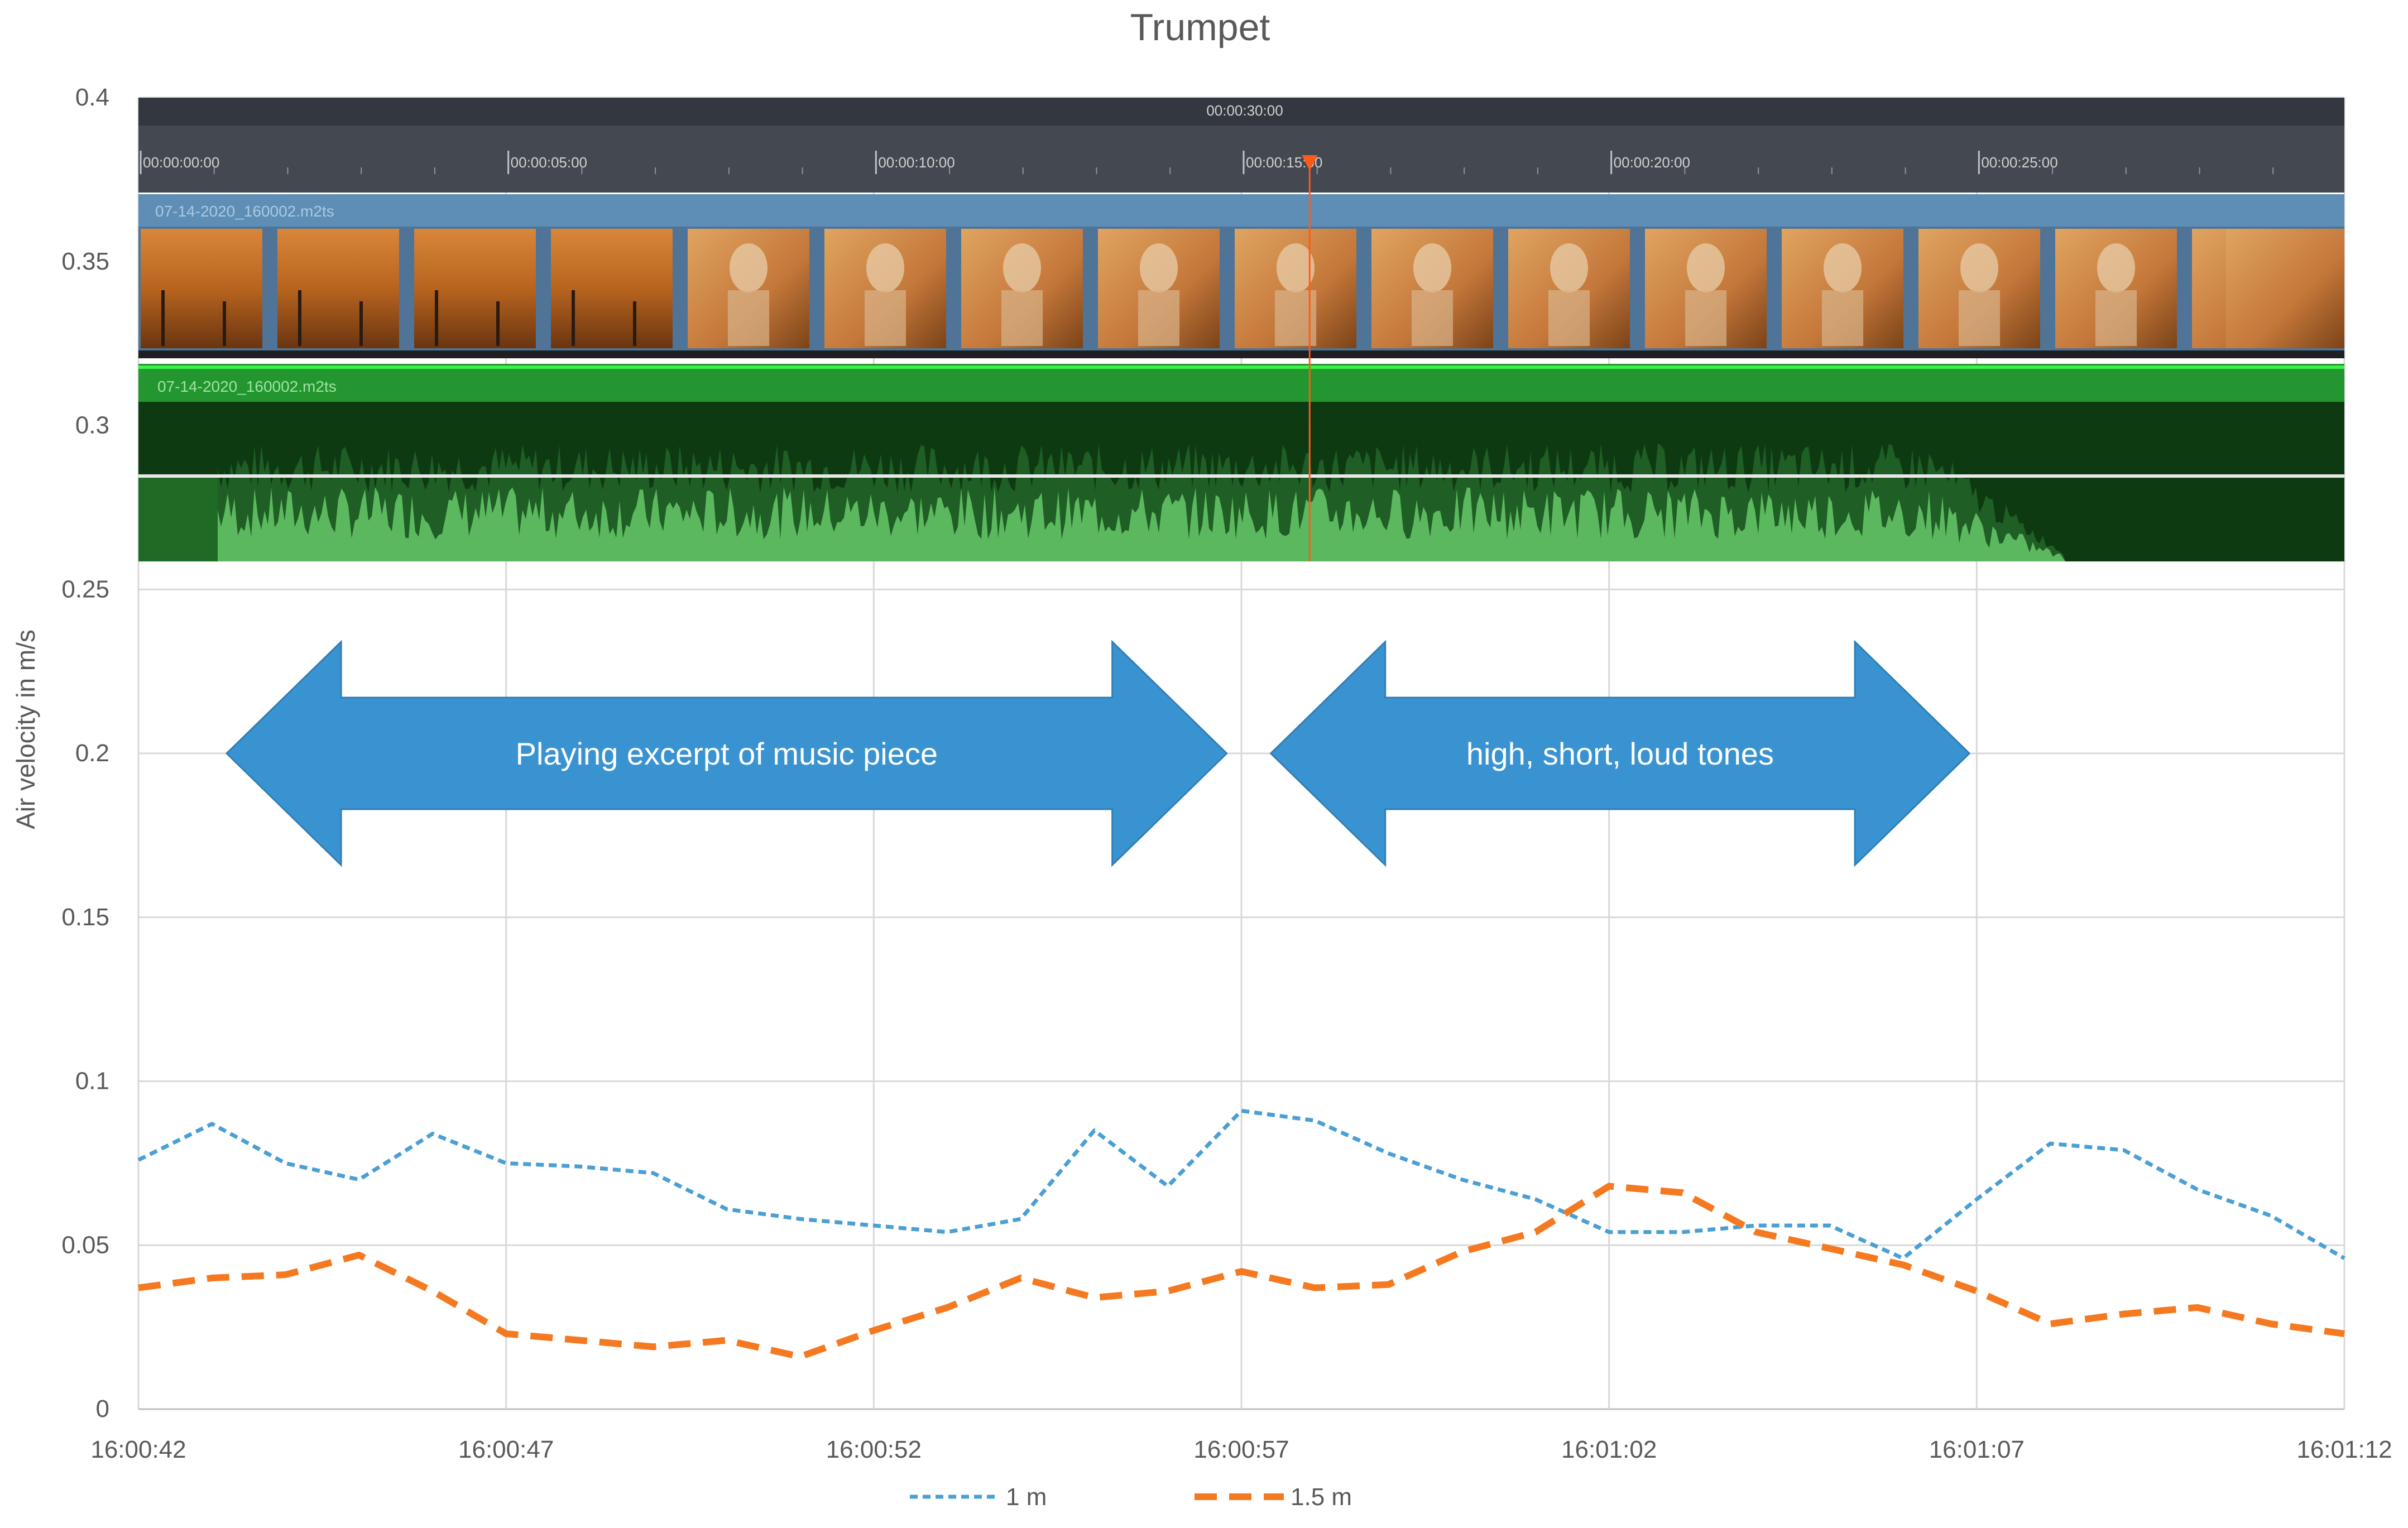 The width and height of the screenshot is (2408, 1528). I want to click on series-line-1-5-m, so click(1241, 1271).